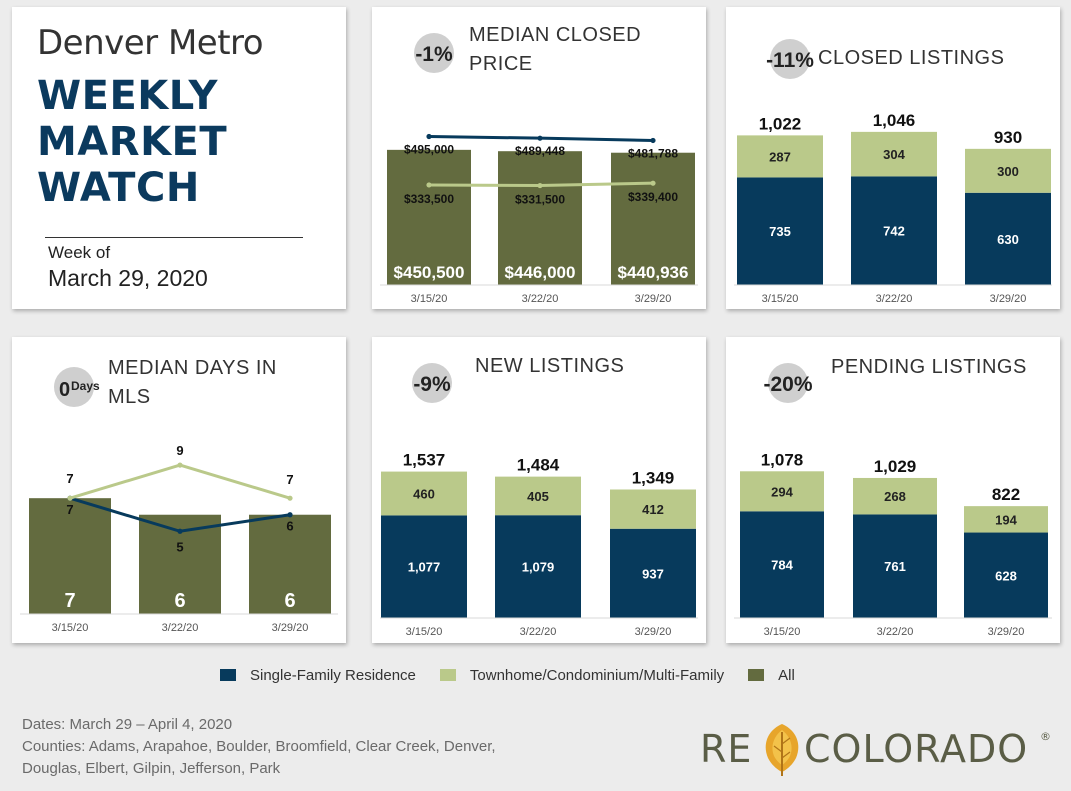 The image size is (1071, 791). I want to click on legend-label-sfr: Single-Family Residence, so click(333, 675).